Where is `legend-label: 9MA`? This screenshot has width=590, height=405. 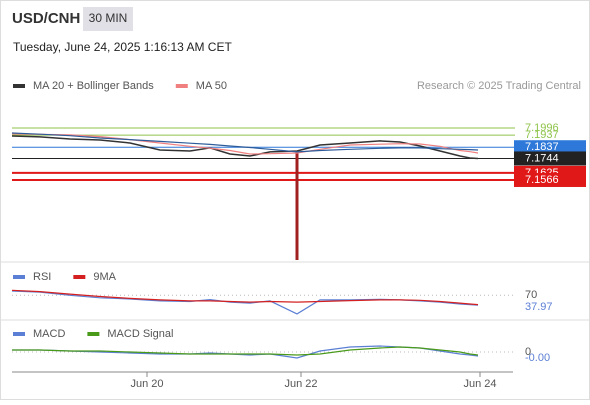
legend-label: 9MA is located at coordinates (104, 277).